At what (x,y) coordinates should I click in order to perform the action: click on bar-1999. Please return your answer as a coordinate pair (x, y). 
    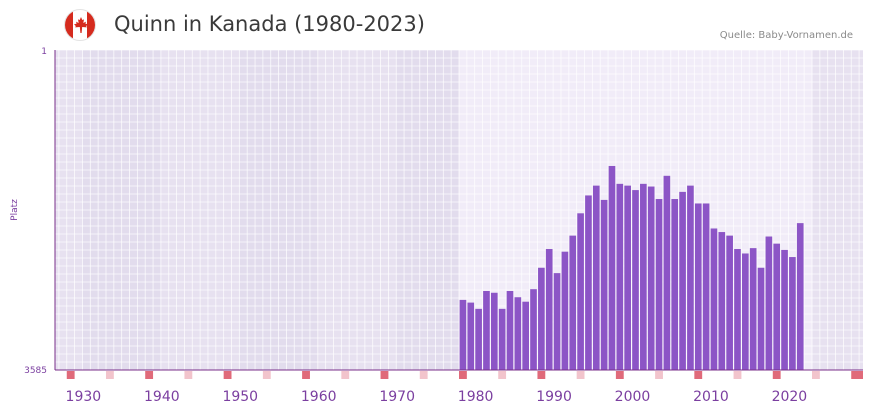
    Looking at the image, I should click on (627, 277).